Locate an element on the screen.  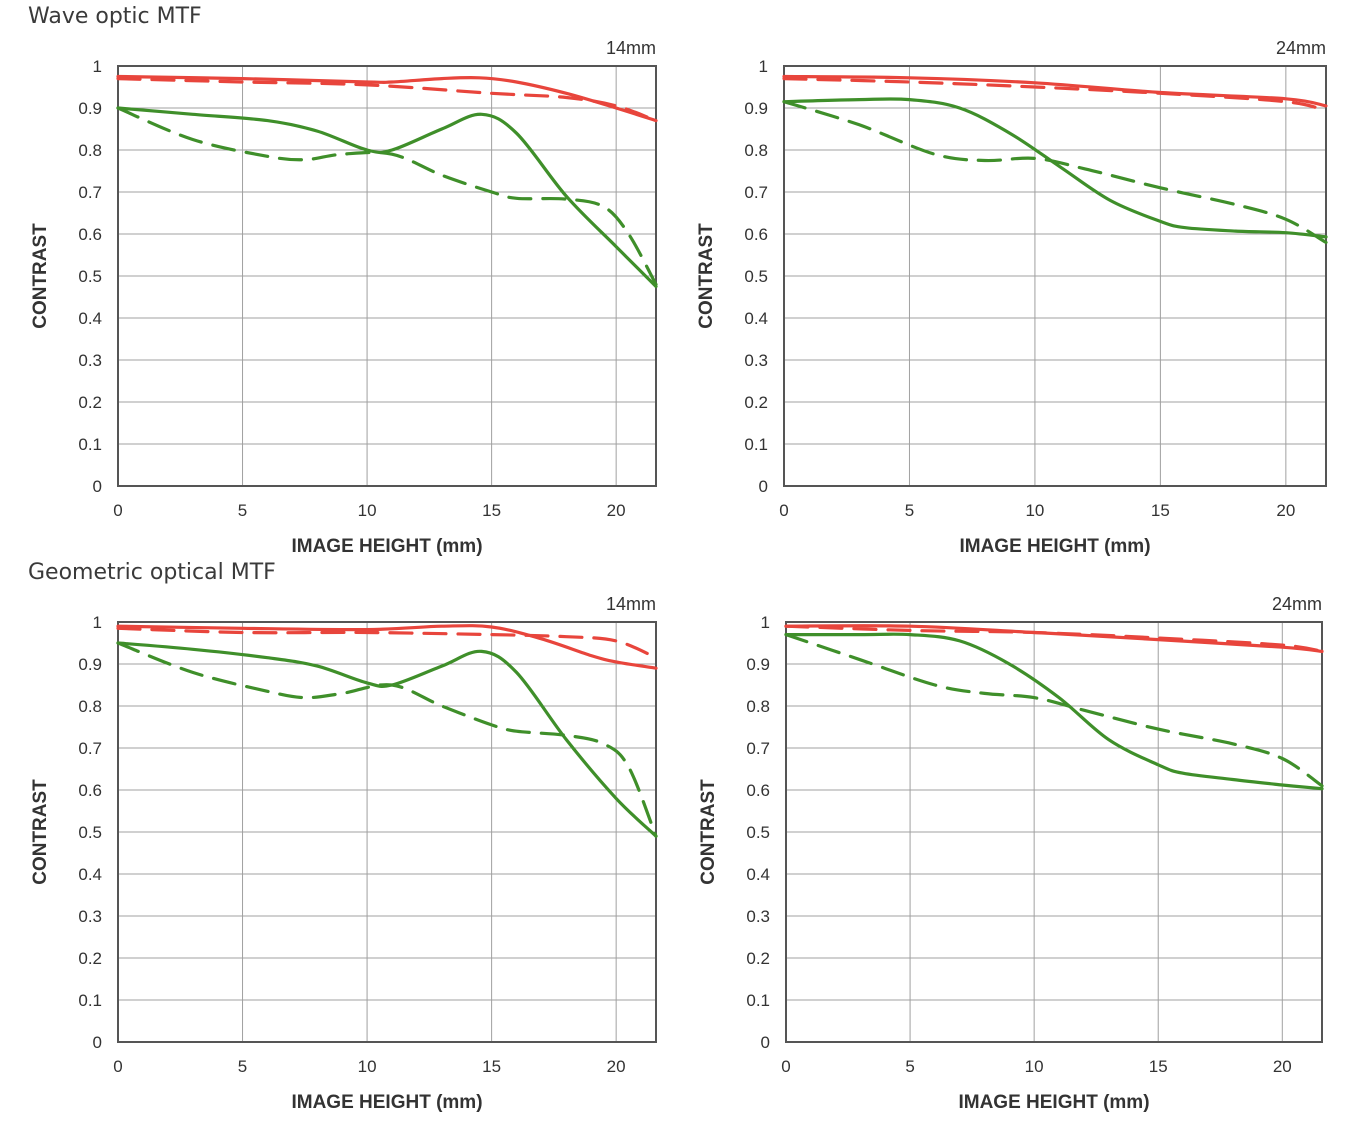
geometric-optical-title: Geometric optical MTF is located at coordinates (152, 572).